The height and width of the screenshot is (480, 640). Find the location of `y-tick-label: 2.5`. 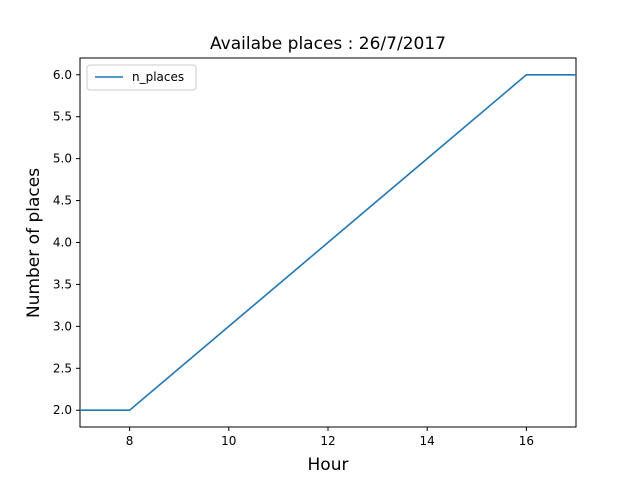

y-tick-label: 2.5 is located at coordinates (62, 368).